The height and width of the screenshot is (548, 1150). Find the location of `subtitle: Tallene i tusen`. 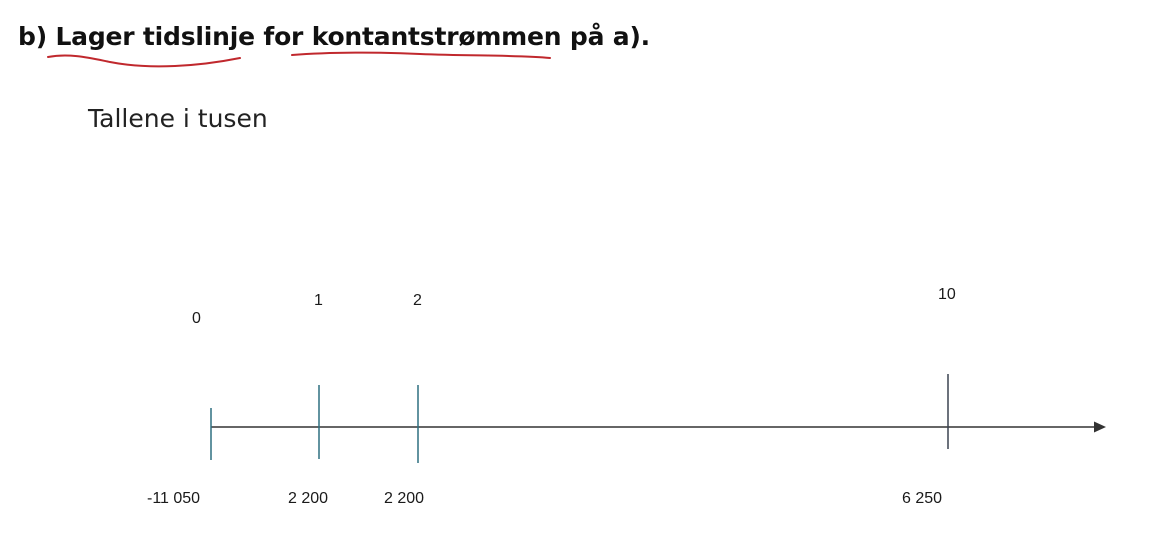

subtitle: Tallene i tusen is located at coordinates (178, 118).